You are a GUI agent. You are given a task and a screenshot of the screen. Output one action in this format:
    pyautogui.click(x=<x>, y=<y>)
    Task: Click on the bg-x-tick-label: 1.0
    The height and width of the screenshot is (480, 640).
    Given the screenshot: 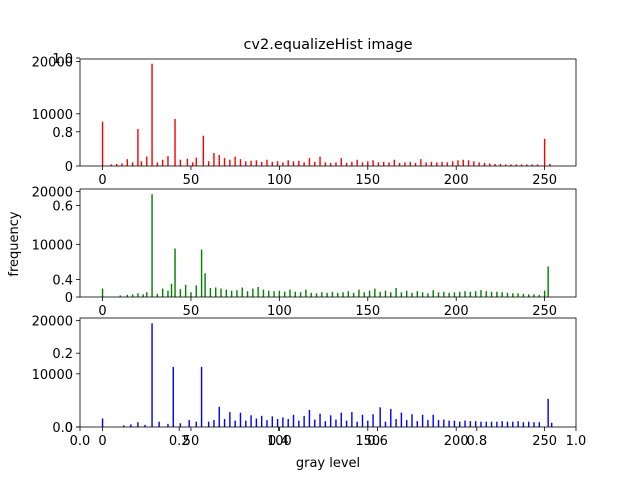 What is the action you would take?
    pyautogui.click(x=576, y=441)
    